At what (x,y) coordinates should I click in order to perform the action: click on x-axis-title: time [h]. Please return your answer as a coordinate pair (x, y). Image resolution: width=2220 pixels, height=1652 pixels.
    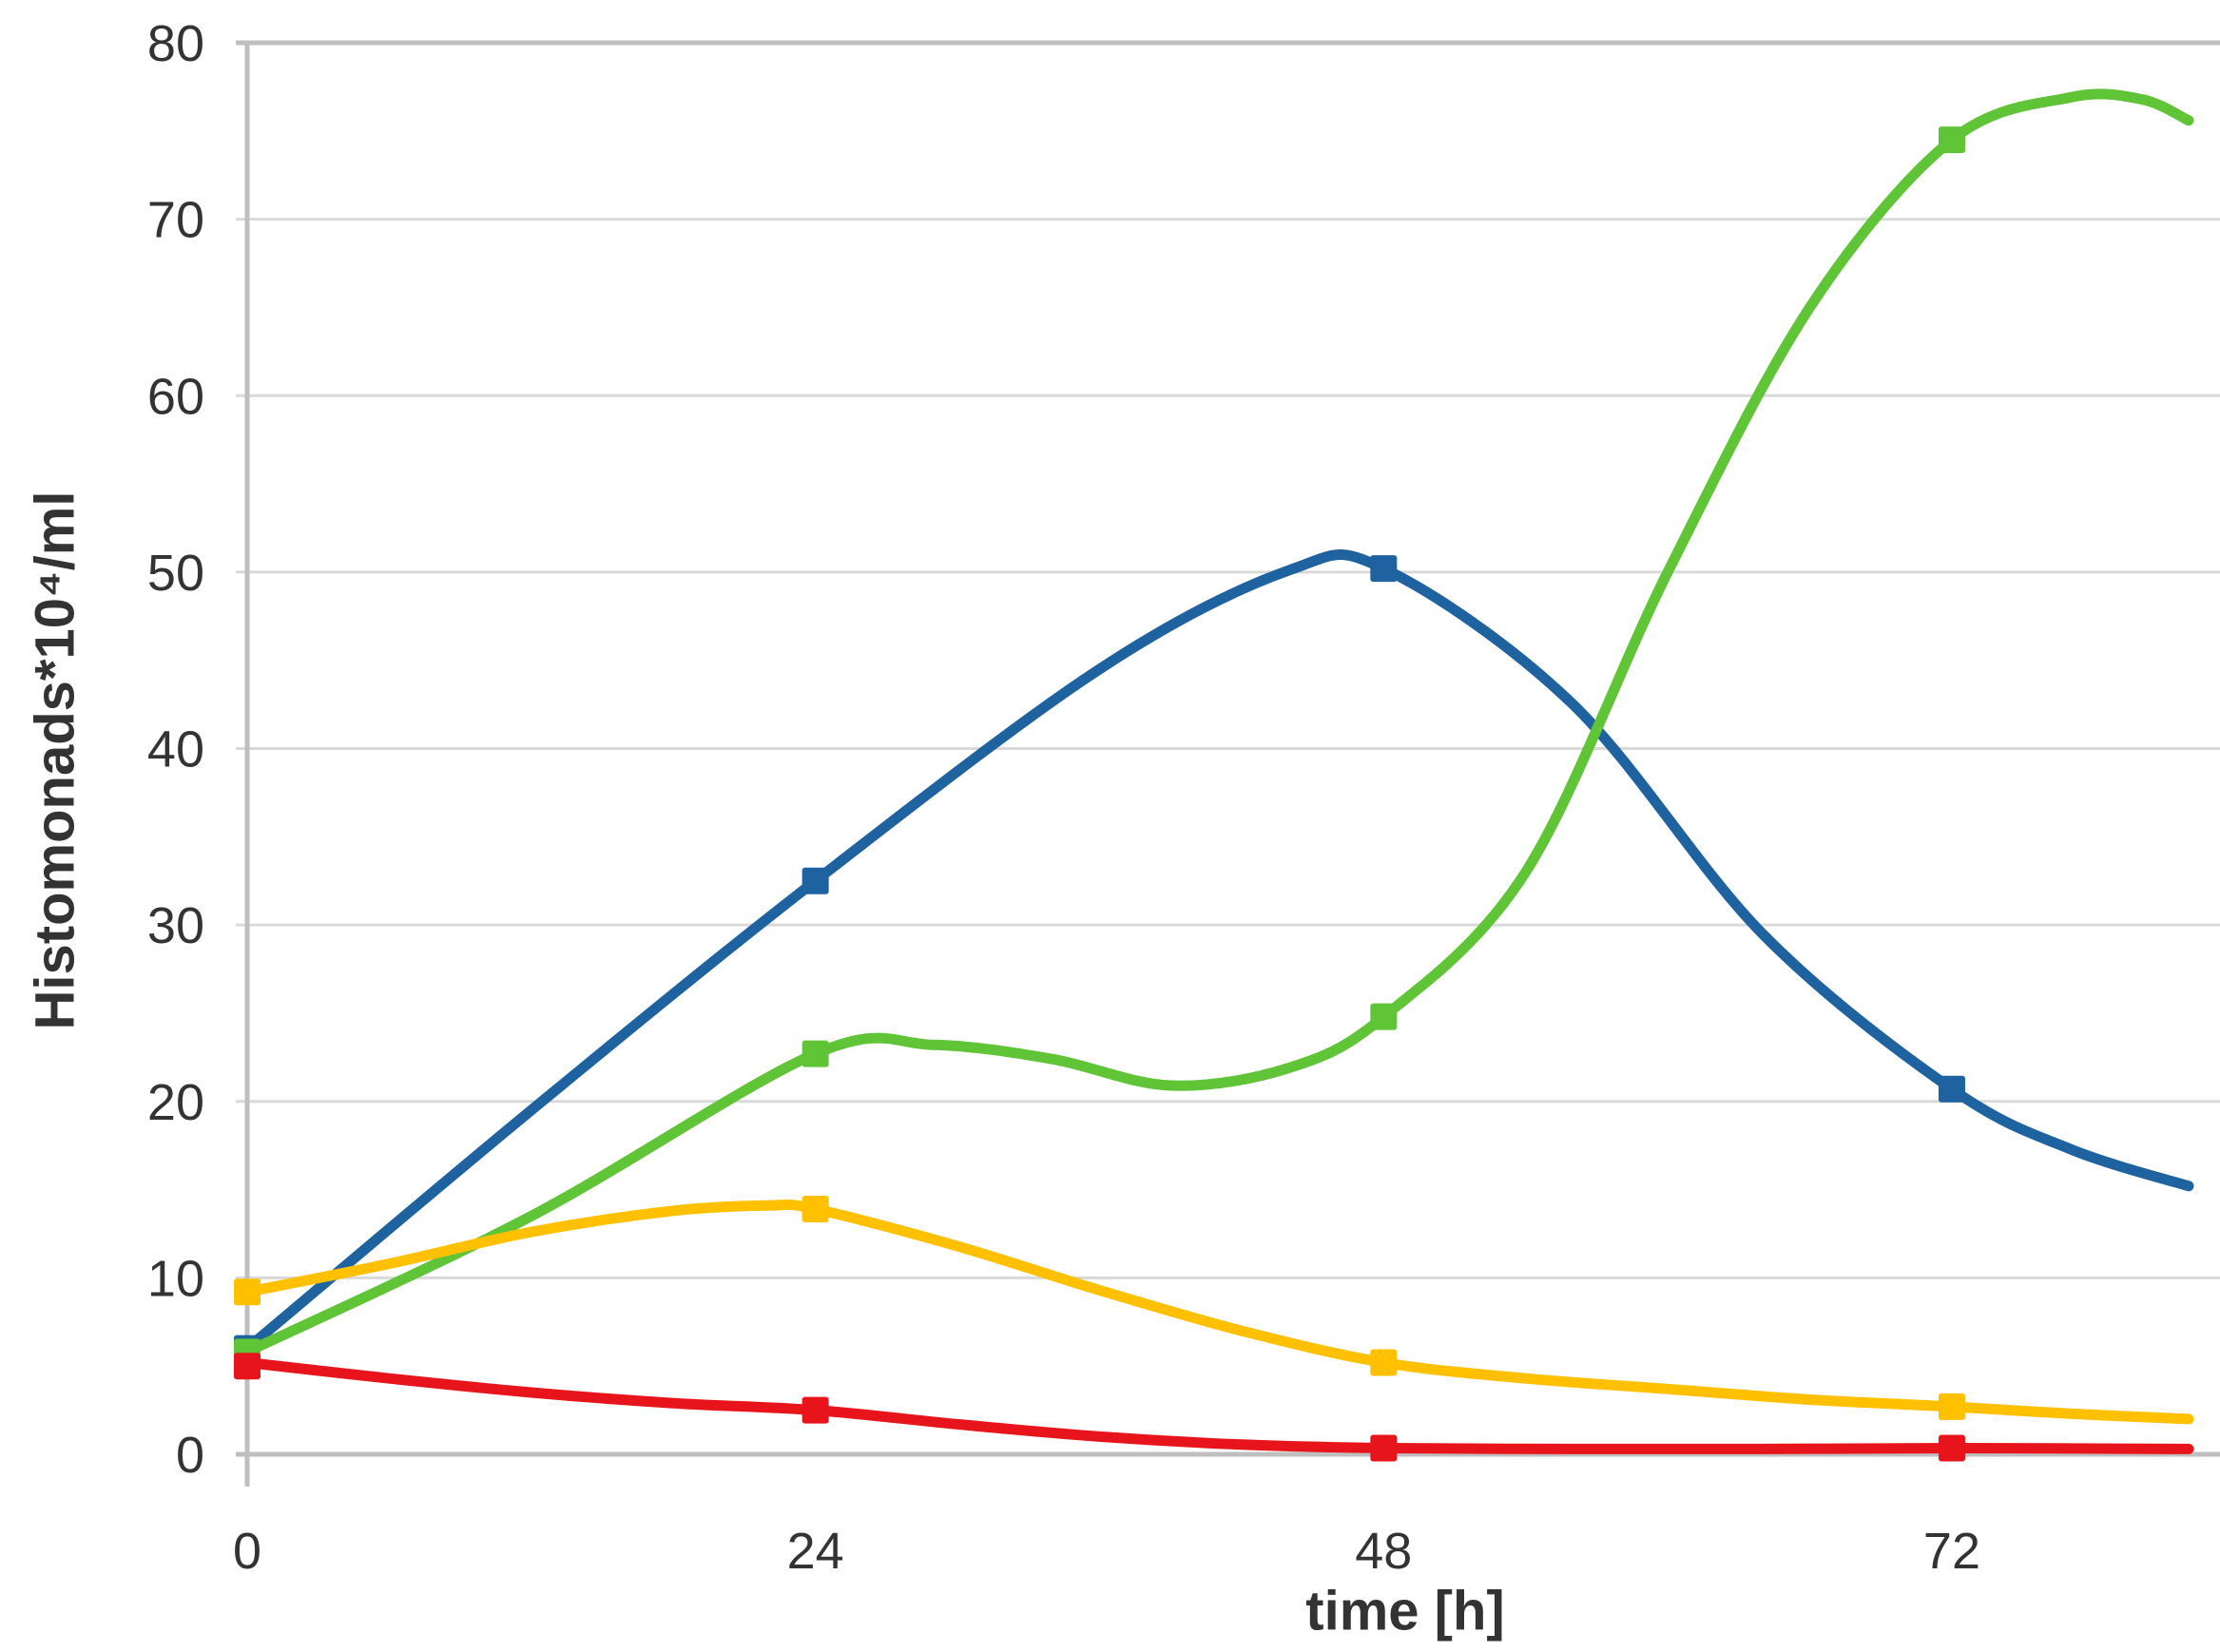
    Looking at the image, I should click on (1405, 1611).